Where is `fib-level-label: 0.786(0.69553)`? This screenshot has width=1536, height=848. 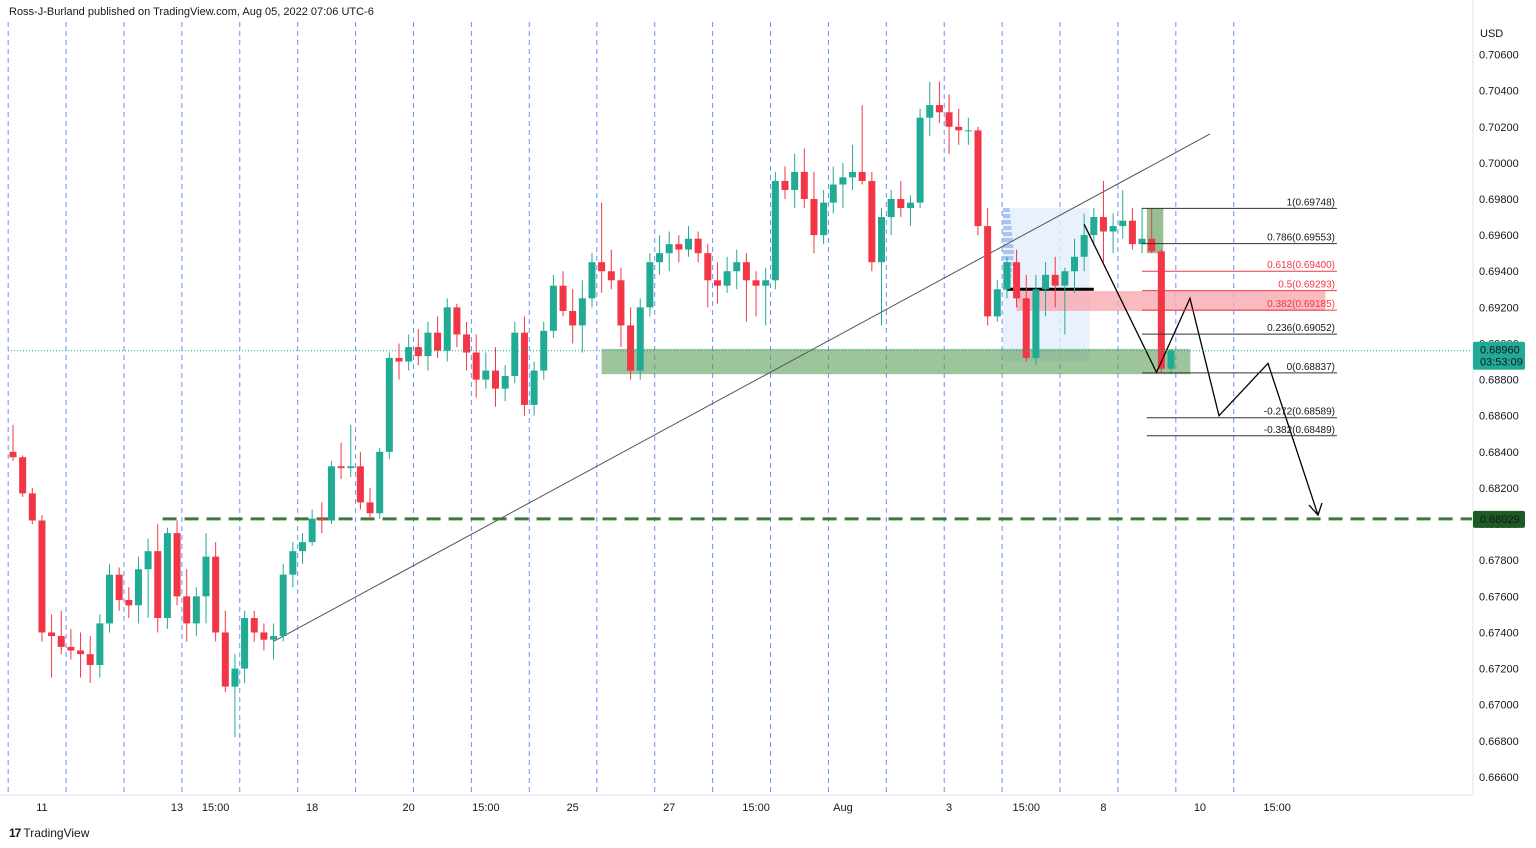 fib-level-label: 0.786(0.69553) is located at coordinates (1301, 238).